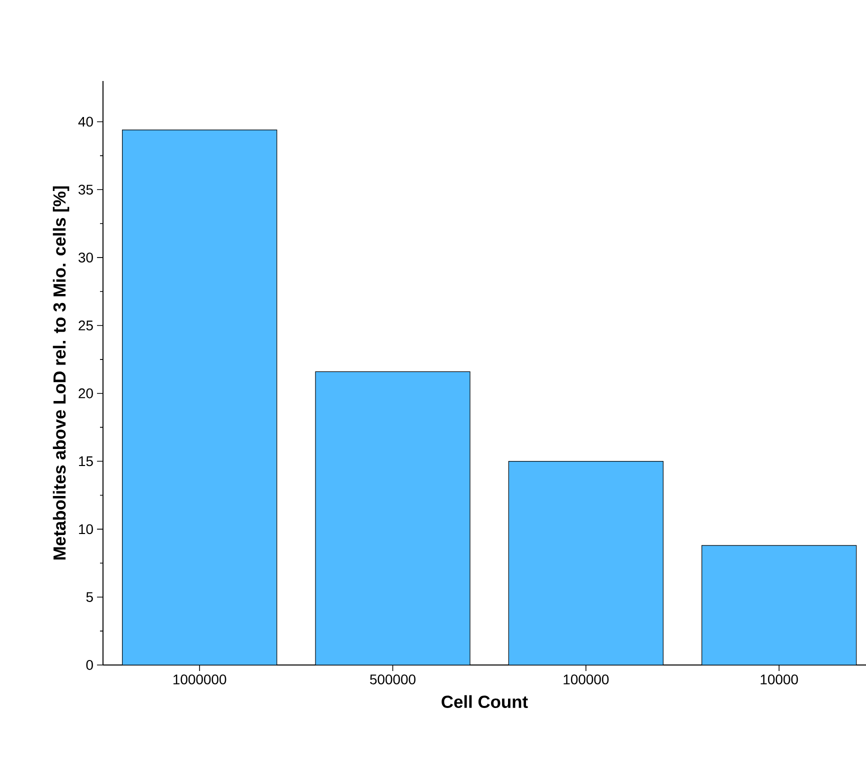 This screenshot has width=866, height=765. Describe the element at coordinates (61, 373) in the screenshot. I see `y-axis-title: Metabolites above LoD rel. to 3 Mio. cells [%]` at that location.